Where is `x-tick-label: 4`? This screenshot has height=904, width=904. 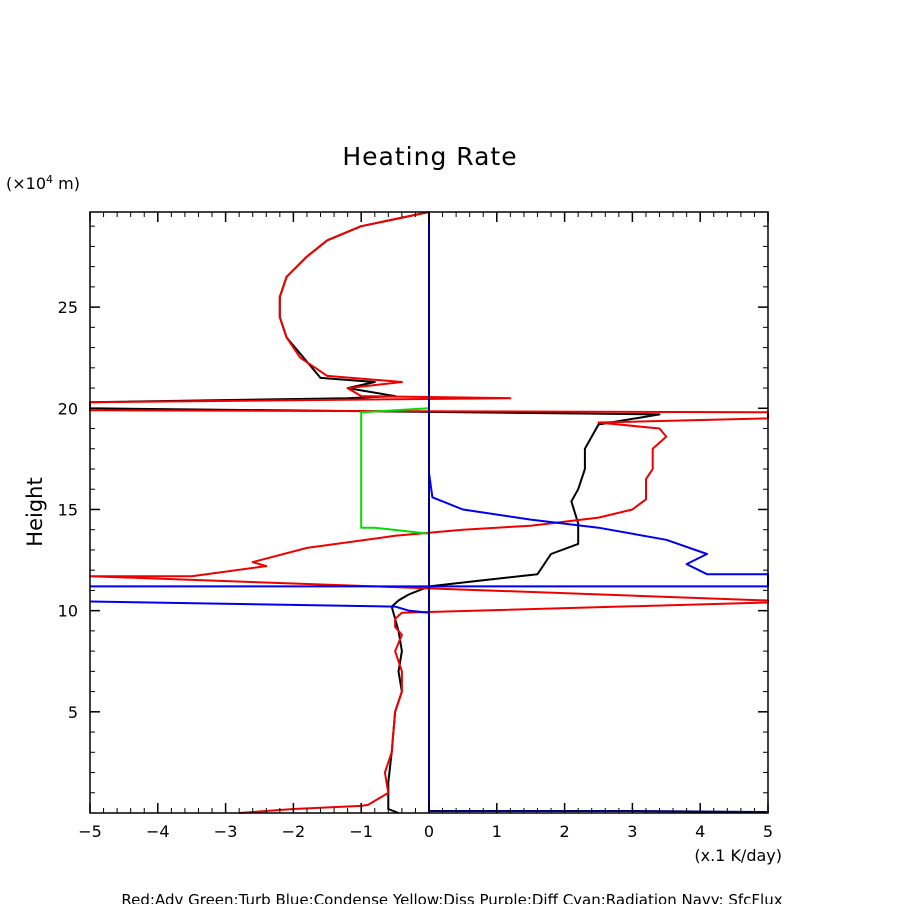 x-tick-label: 4 is located at coordinates (700, 831).